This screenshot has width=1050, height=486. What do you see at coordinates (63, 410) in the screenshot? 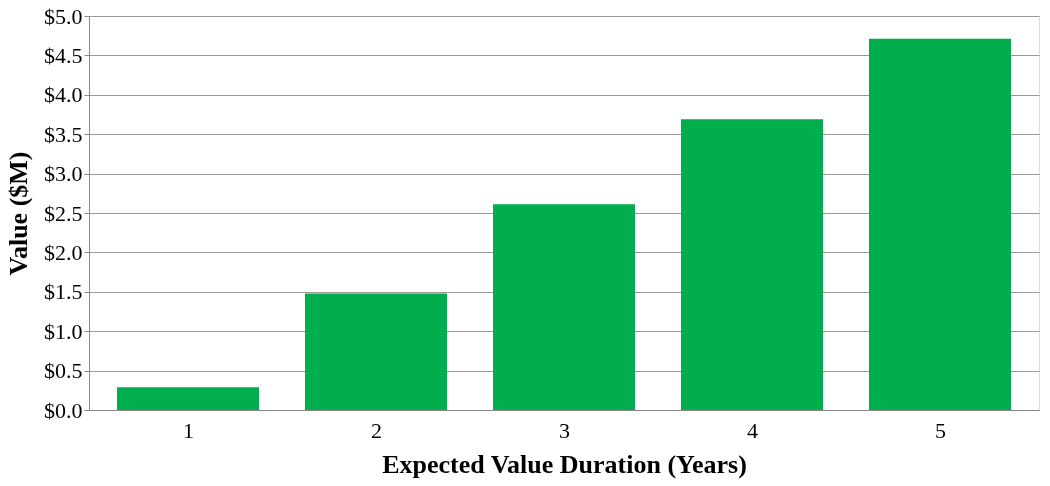
I see `y-tick-label: $0.0` at bounding box center [63, 410].